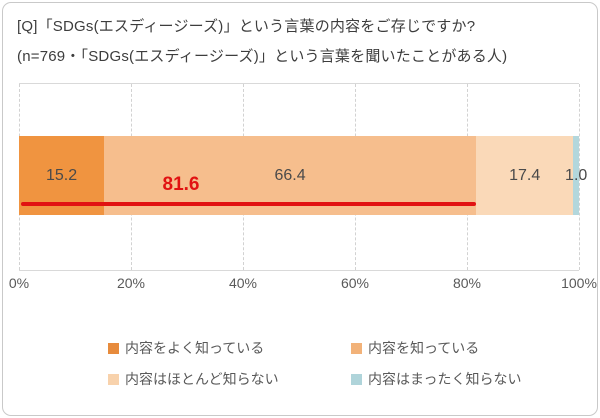  Describe the element at coordinates (243, 283) in the screenshot. I see `x-axis-tick-40%: 40%` at that location.